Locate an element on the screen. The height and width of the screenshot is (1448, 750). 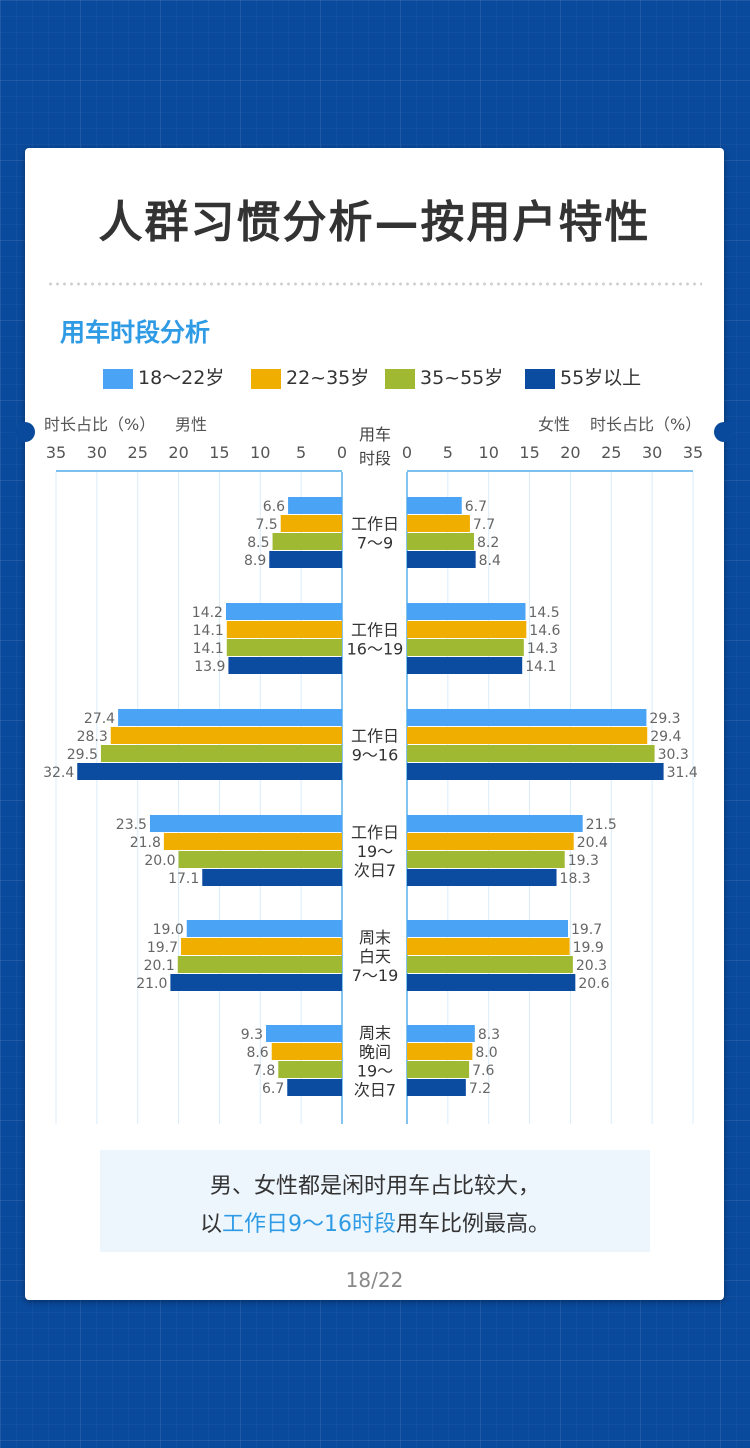
female-data-label: 8.3 is located at coordinates (489, 1035).